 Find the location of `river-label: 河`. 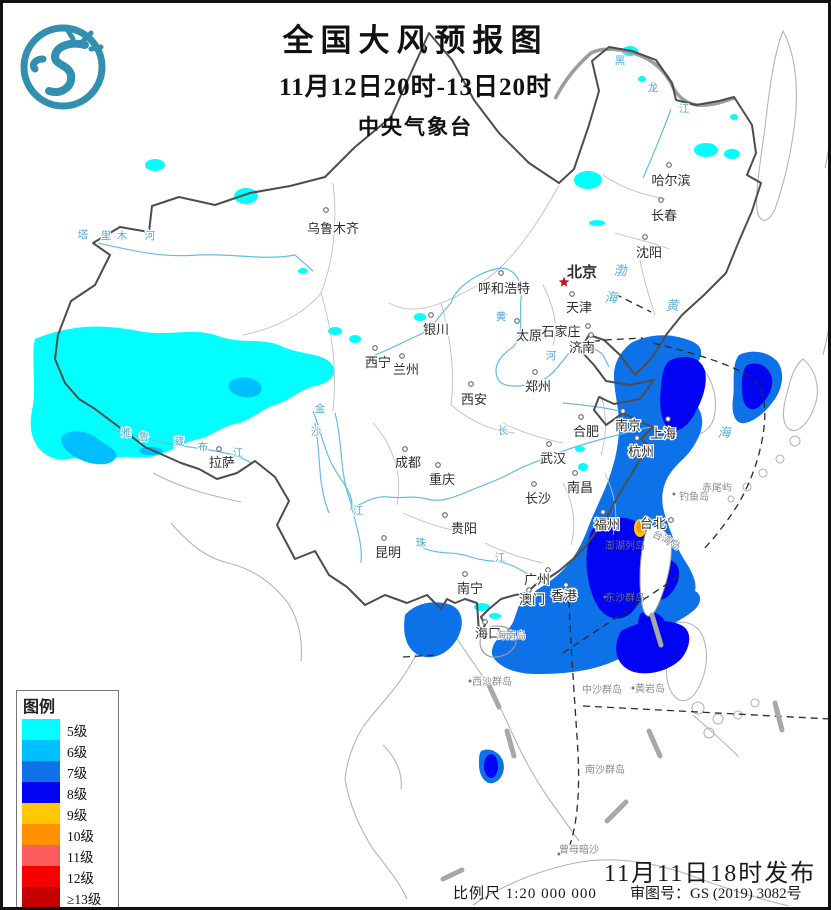

river-label: 河 is located at coordinates (551, 356).